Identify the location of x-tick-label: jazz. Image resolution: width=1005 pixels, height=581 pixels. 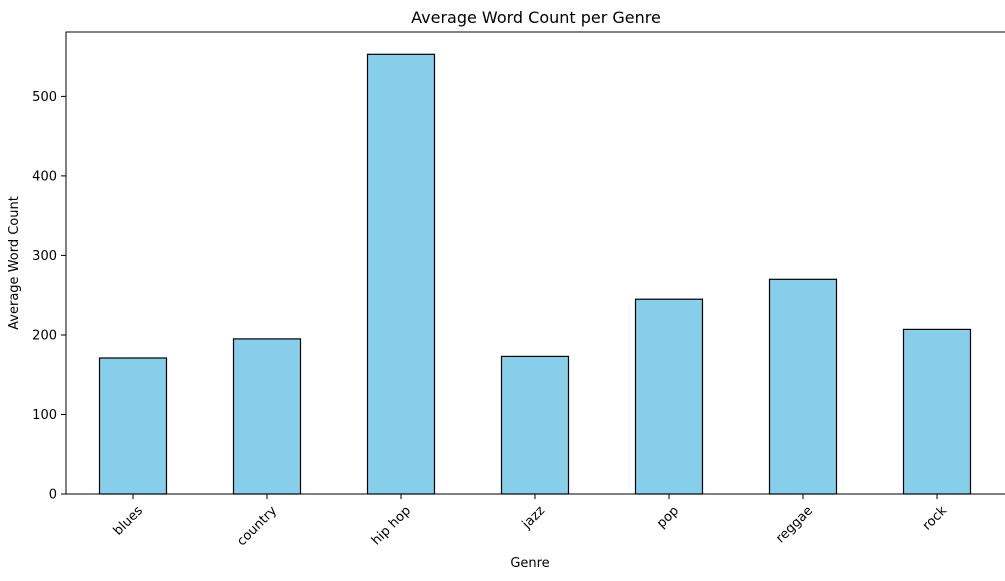
(533, 517).